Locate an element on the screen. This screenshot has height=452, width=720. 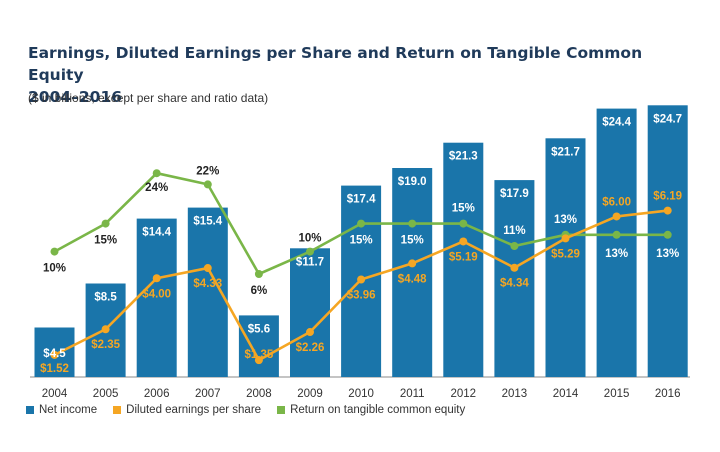
legend-swatch-net-income is located at coordinates (30, 410).